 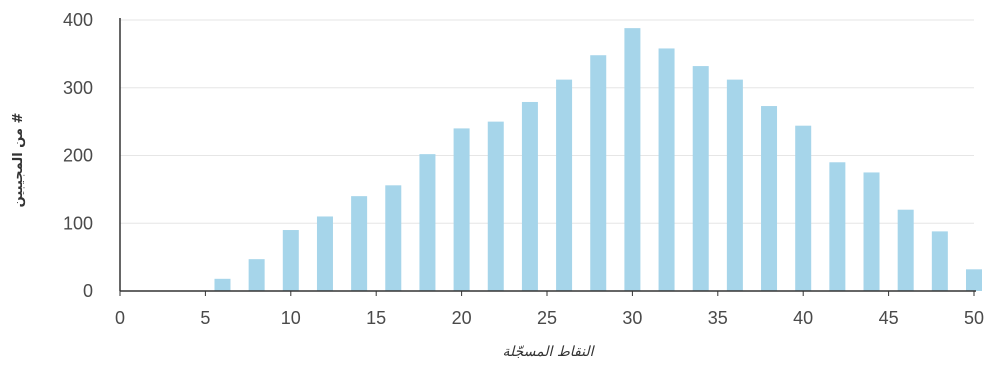 I want to click on y-tick-label: 300, so click(x=78, y=88).